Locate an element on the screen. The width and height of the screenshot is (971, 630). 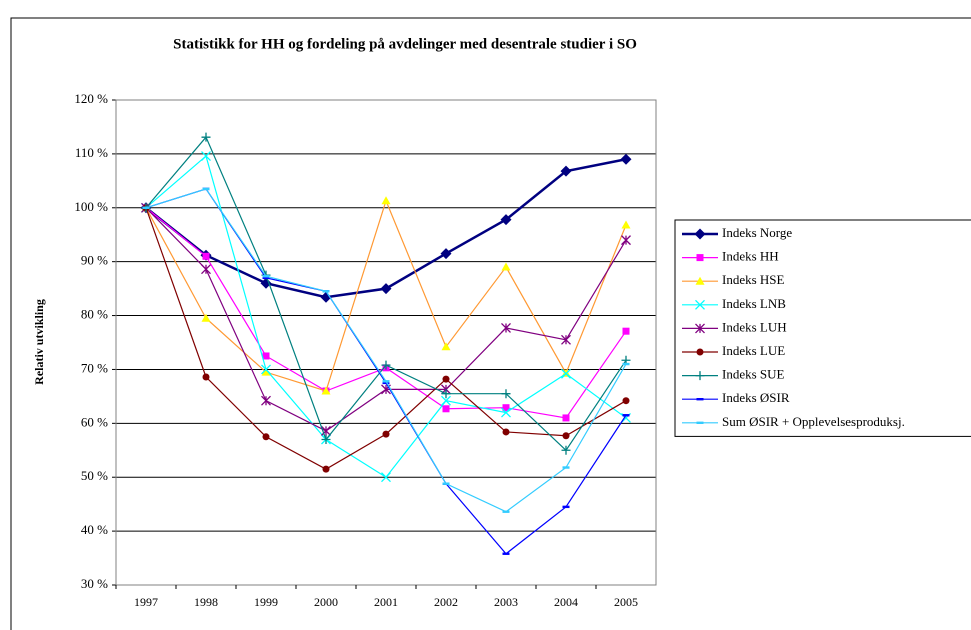
y-tick-label: 100 % is located at coordinates (91, 206).